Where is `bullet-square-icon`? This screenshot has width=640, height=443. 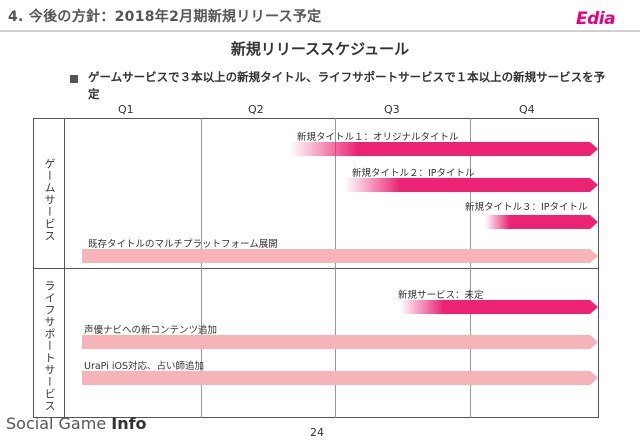
bullet-square-icon is located at coordinates (74, 79).